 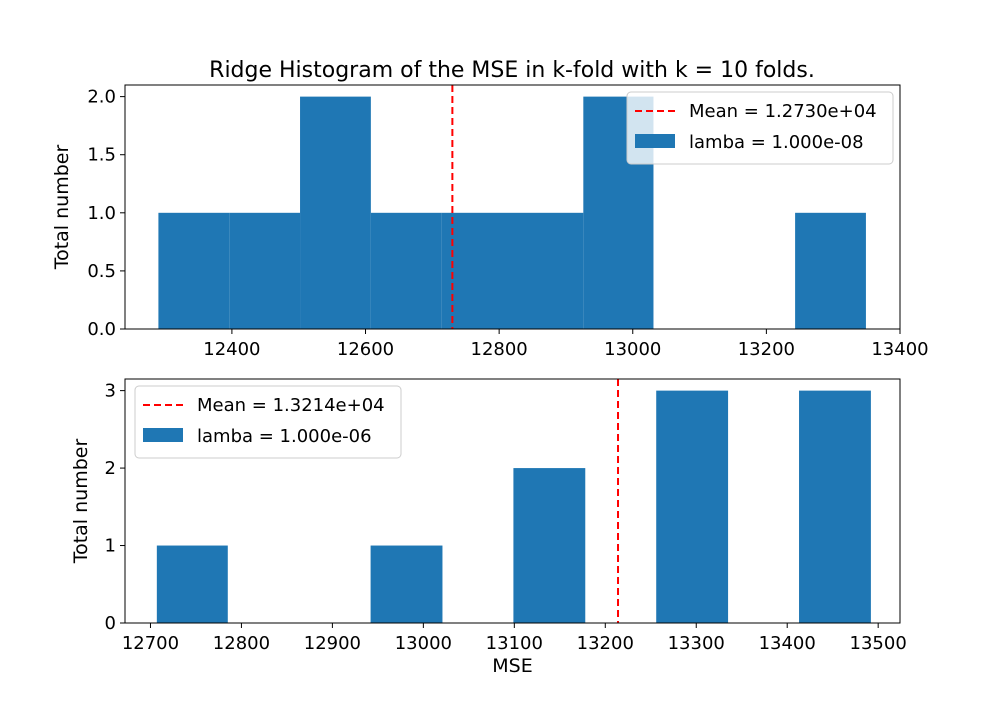 I want to click on top-y-axis-label: Total number, so click(x=62, y=208).